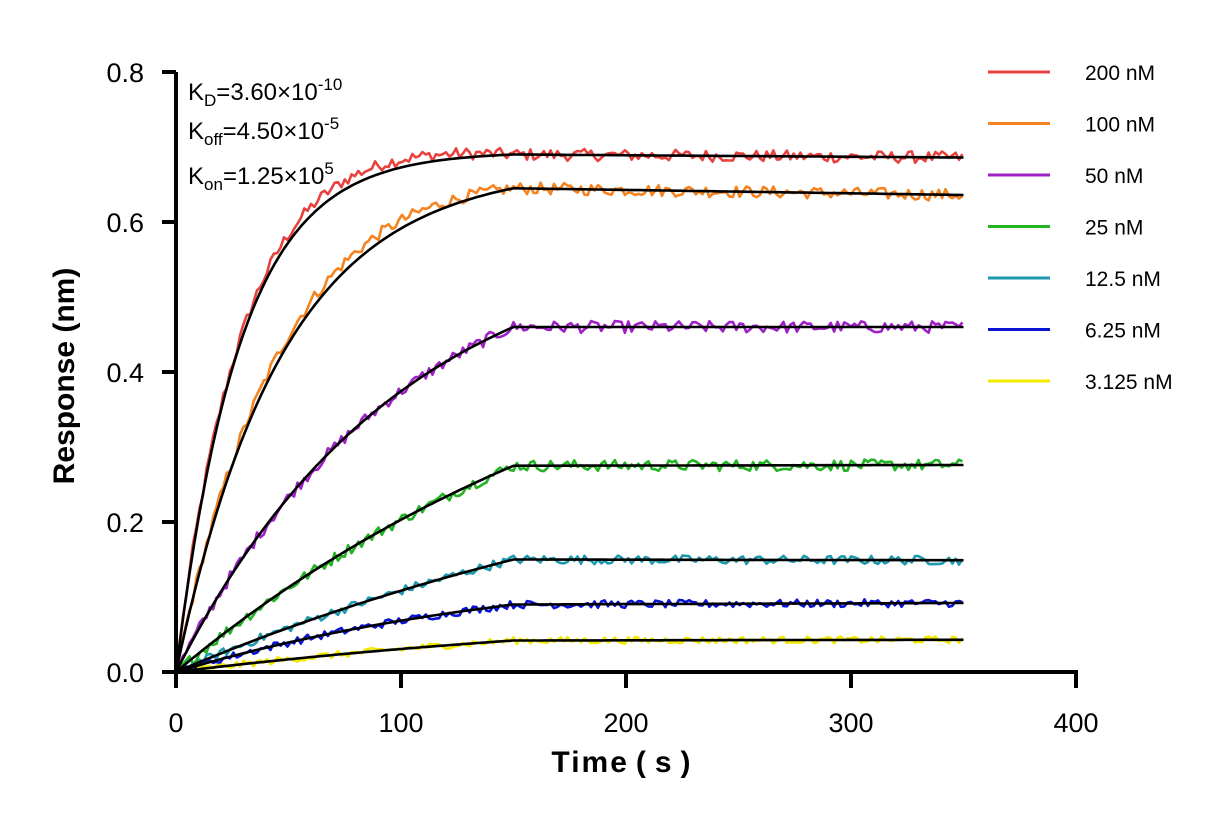 The width and height of the screenshot is (1232, 825). I want to click on y-ticks: 0.0 0.2 0.4 0.6 0.8, so click(141, 373).